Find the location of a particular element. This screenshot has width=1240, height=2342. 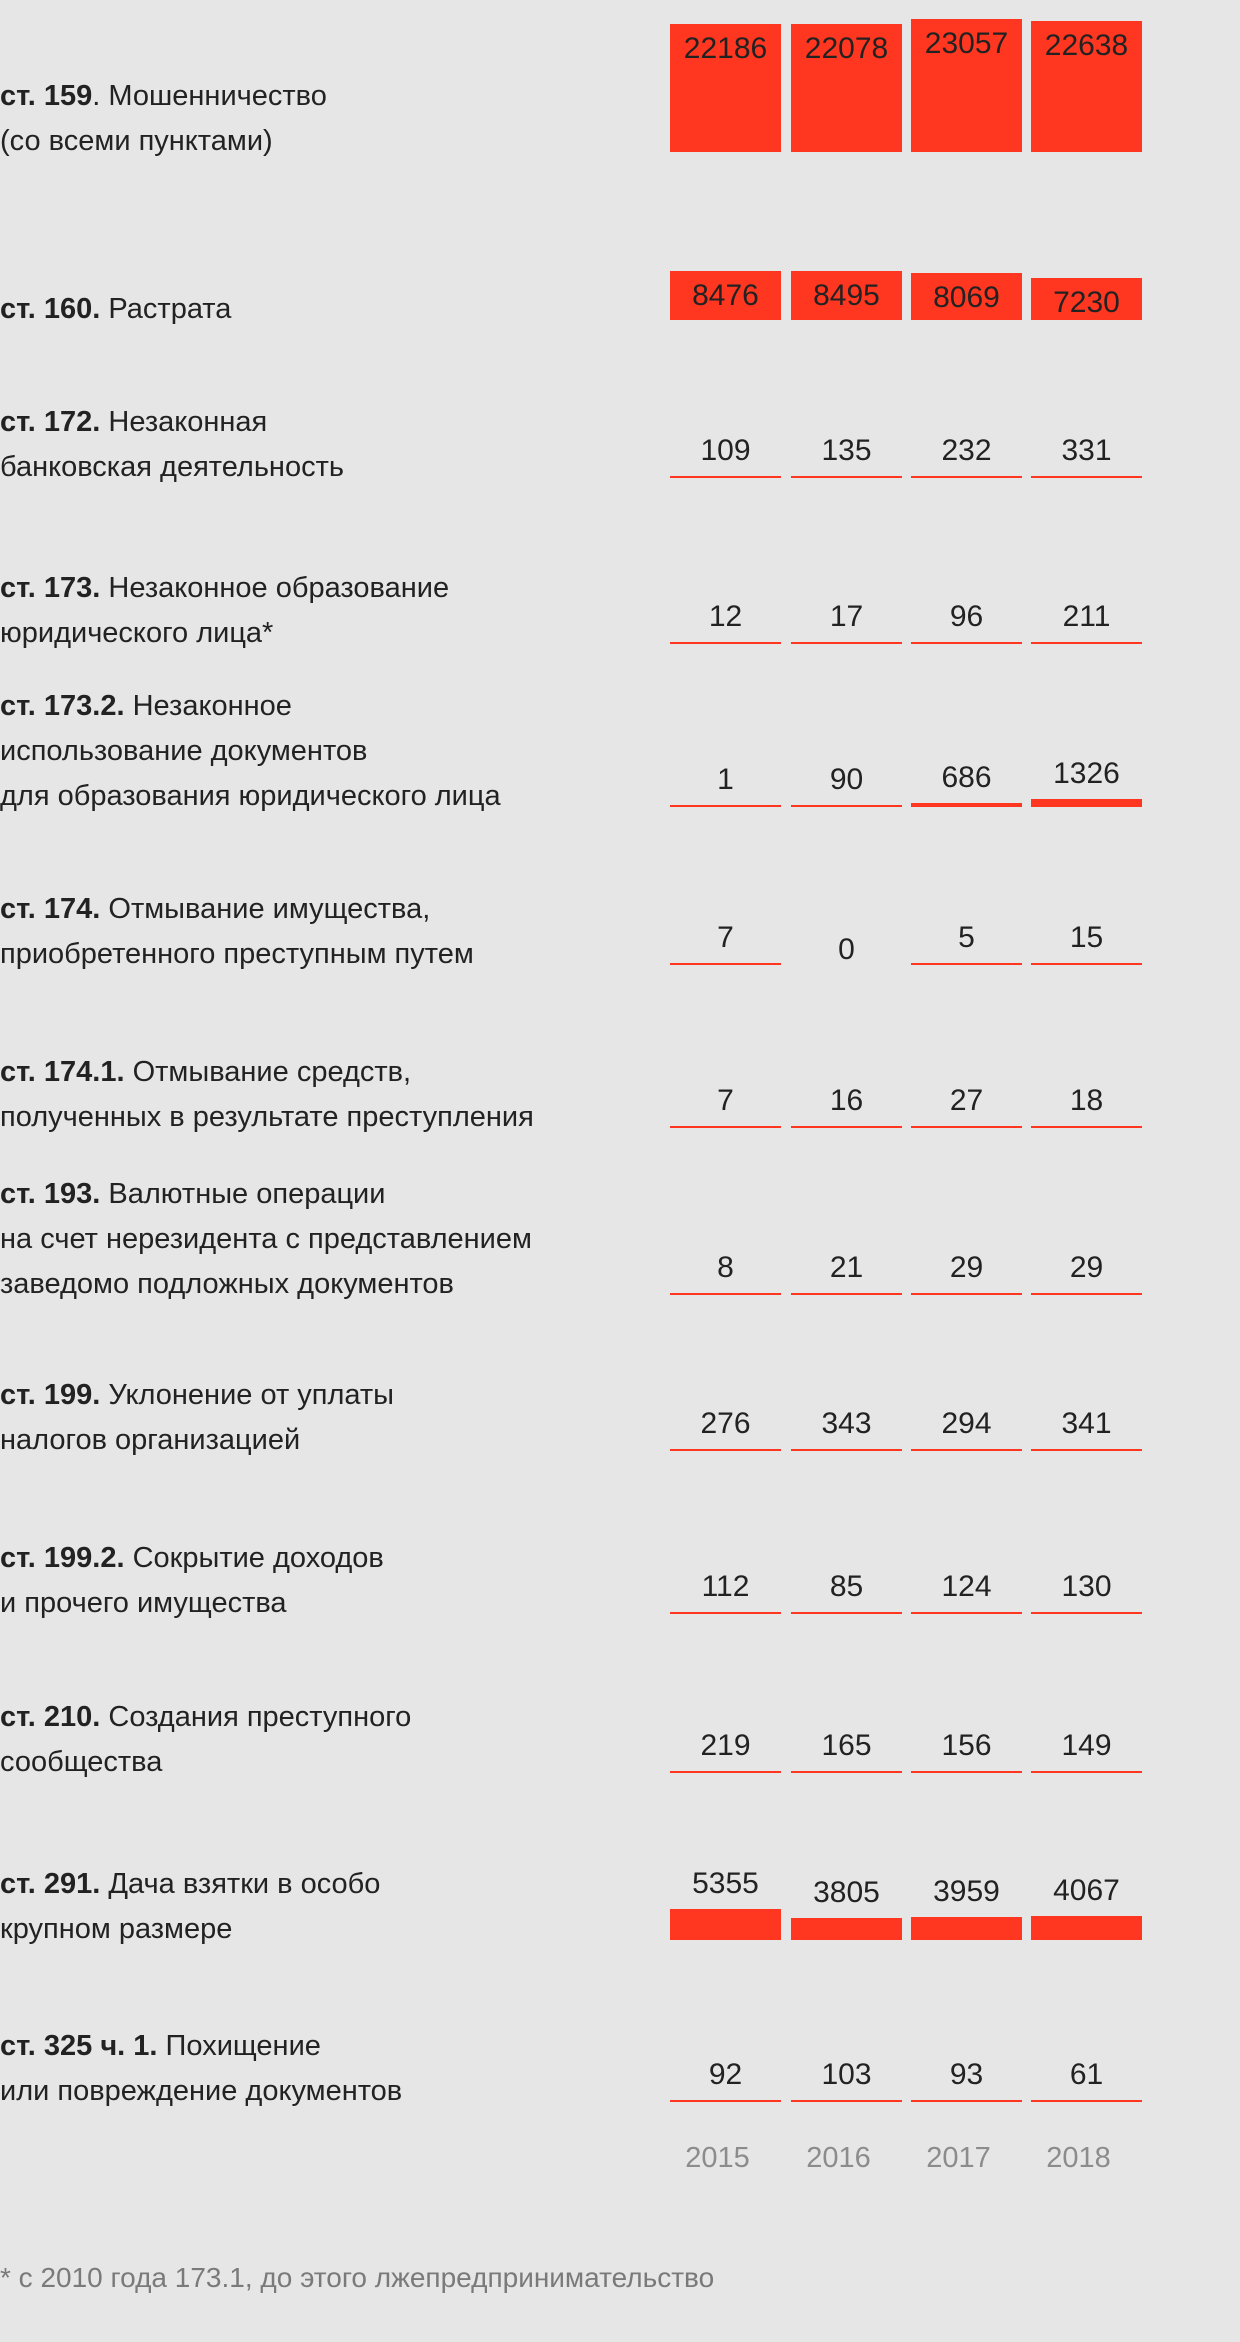

value-label: 23057 is located at coordinates (966, 43).